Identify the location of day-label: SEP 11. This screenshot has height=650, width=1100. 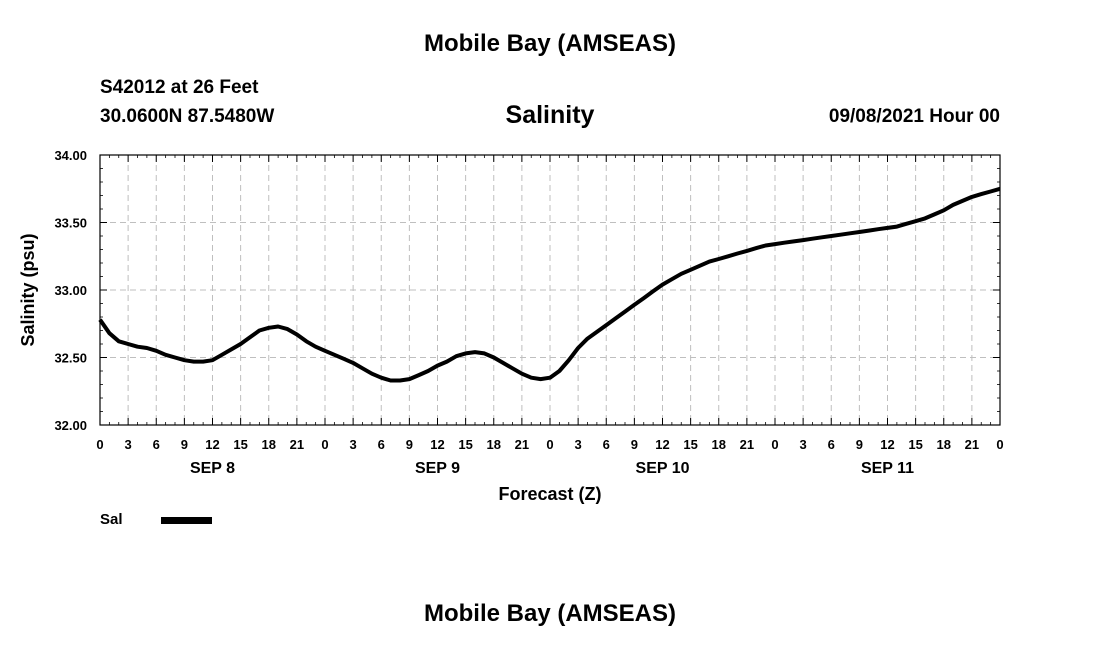
(887, 468).